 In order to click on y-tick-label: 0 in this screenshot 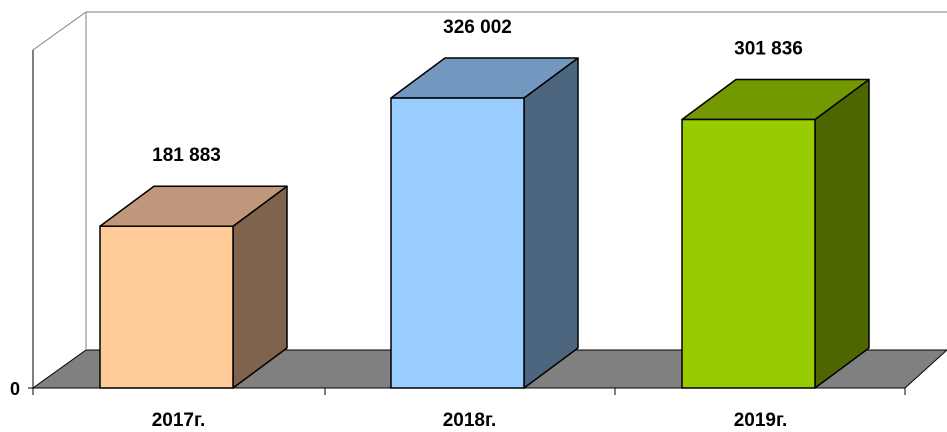, I will do `click(15, 389)`.